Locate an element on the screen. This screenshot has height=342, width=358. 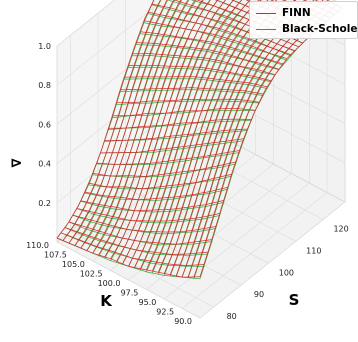
y-tick-label: 90.0 is located at coordinates (183, 321).